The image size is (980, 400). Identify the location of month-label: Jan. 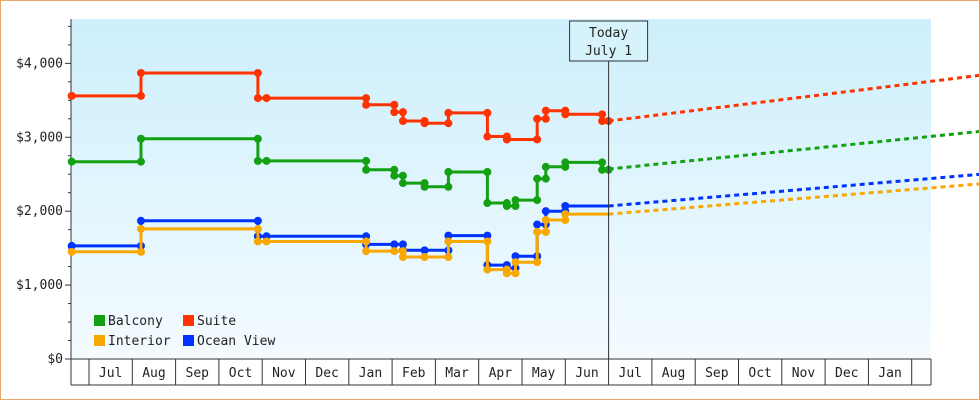
(370, 373).